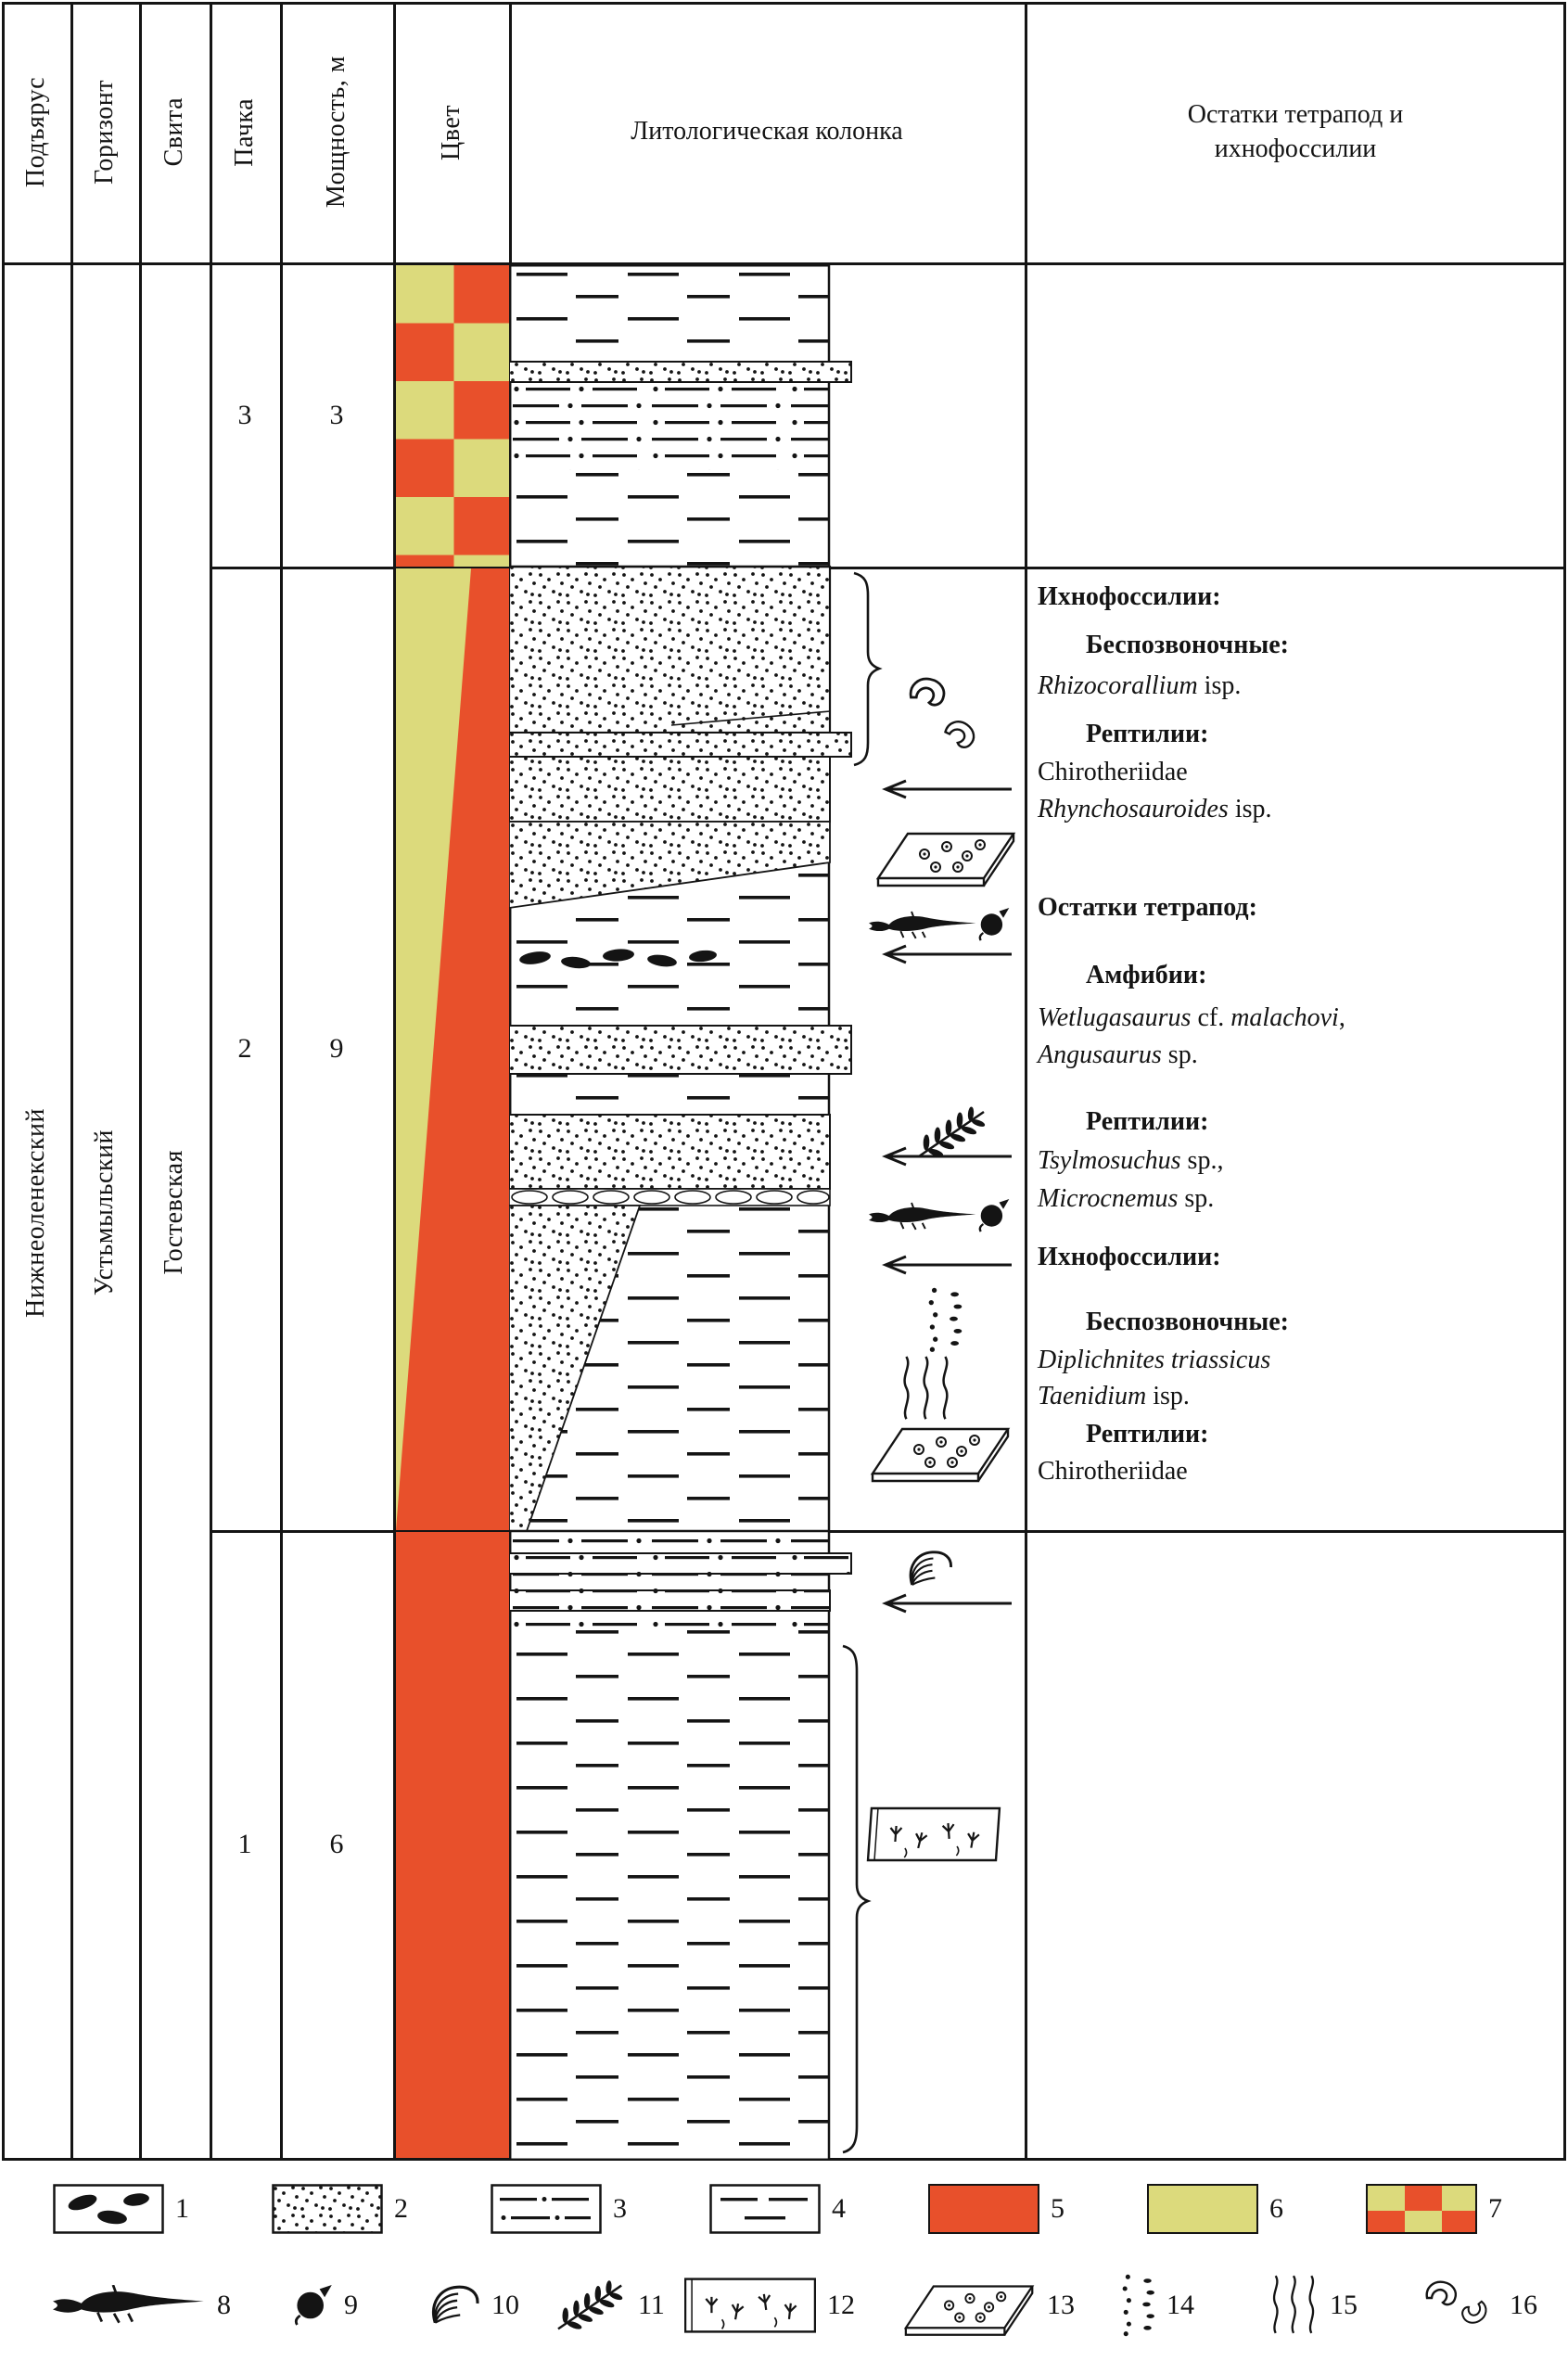 The height and width of the screenshot is (2361, 1568). Describe the element at coordinates (765, 2209) in the screenshot. I see `clay-swatch-icon` at that location.